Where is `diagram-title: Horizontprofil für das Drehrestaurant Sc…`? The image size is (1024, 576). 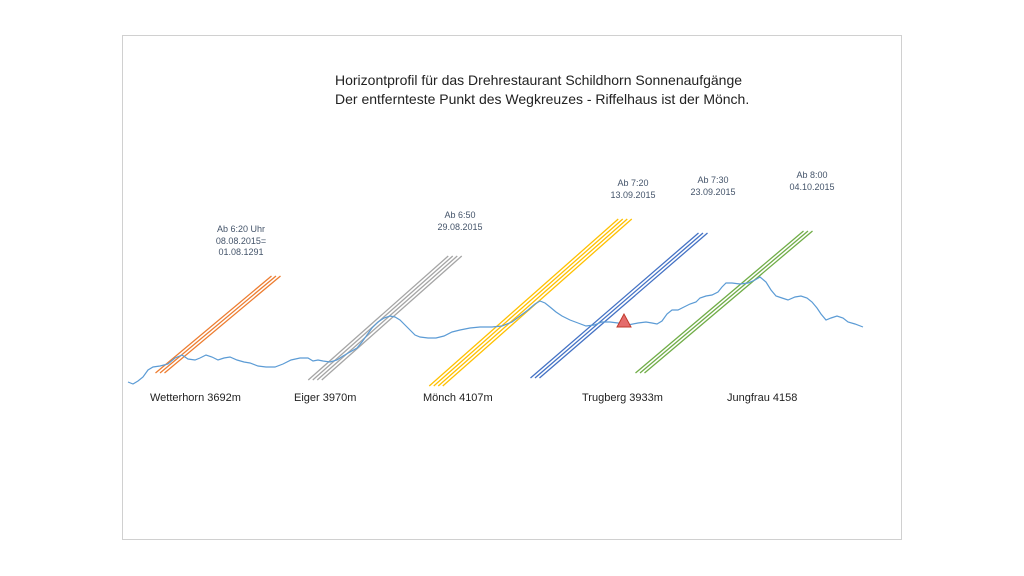 diagram-title: Horizontprofil für das Drehrestaurant Sc… is located at coordinates (542, 90).